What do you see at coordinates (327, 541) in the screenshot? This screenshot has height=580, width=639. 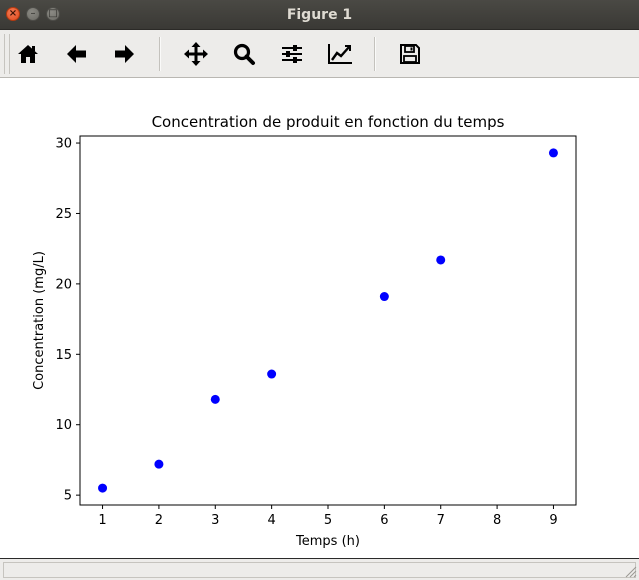 I see `x-axis-label: Temps (h)` at bounding box center [327, 541].